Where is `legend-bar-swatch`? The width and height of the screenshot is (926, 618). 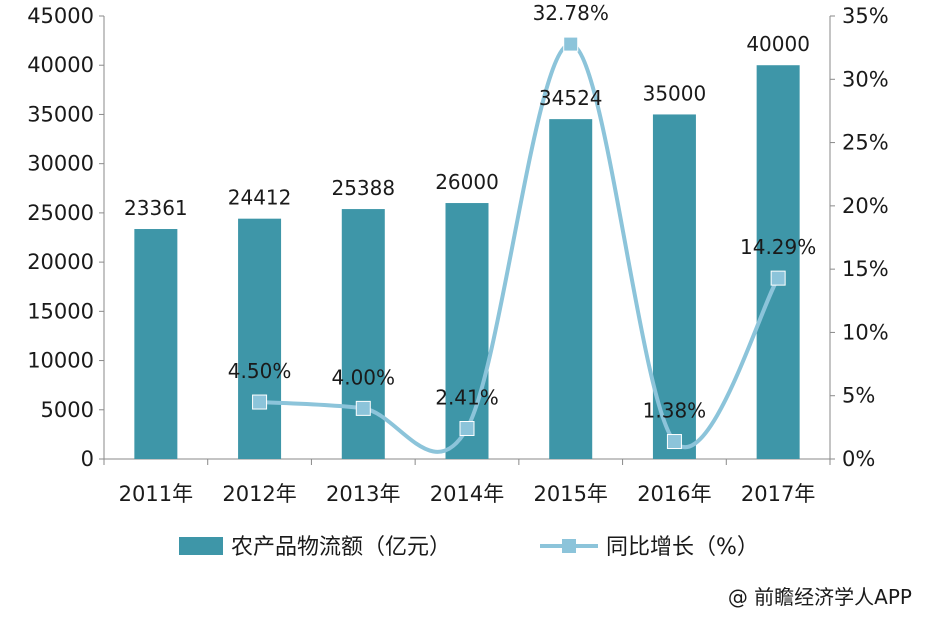 legend-bar-swatch is located at coordinates (201, 546).